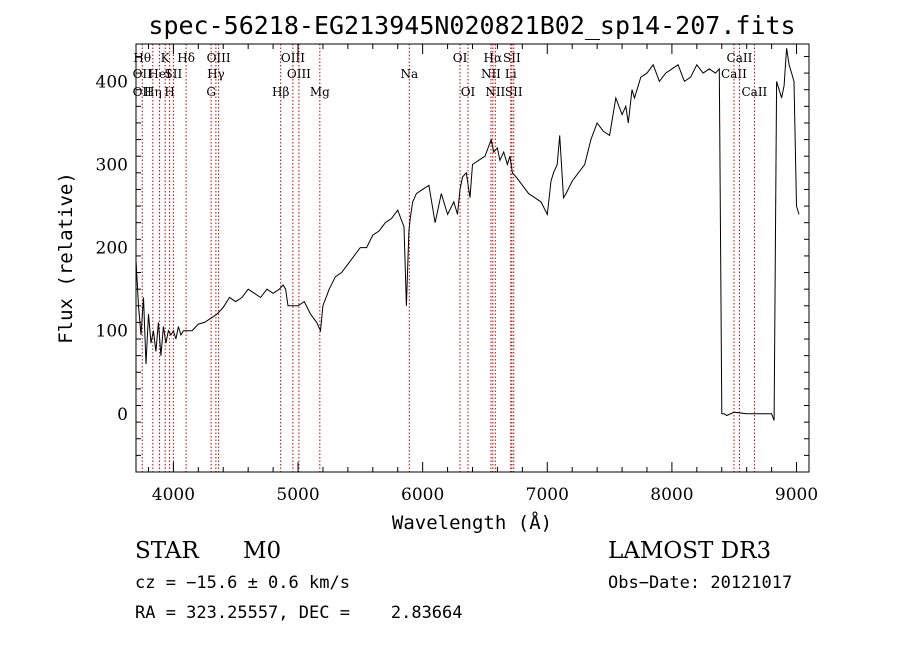 The image size is (900, 649). What do you see at coordinates (66, 258) in the screenshot?
I see `y-axis-label: Flux (relative)` at bounding box center [66, 258].